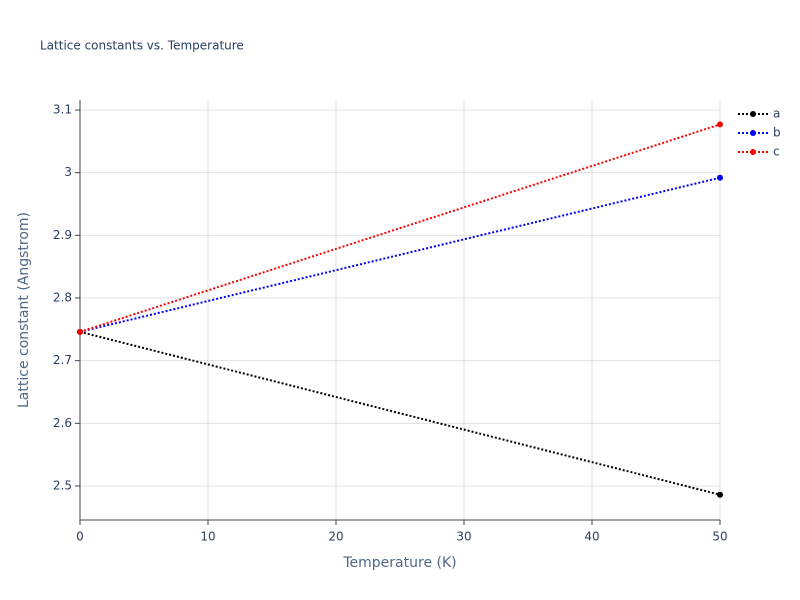 The height and width of the screenshot is (600, 800). What do you see at coordinates (591, 537) in the screenshot?
I see `x-tick-label: 40` at bounding box center [591, 537].